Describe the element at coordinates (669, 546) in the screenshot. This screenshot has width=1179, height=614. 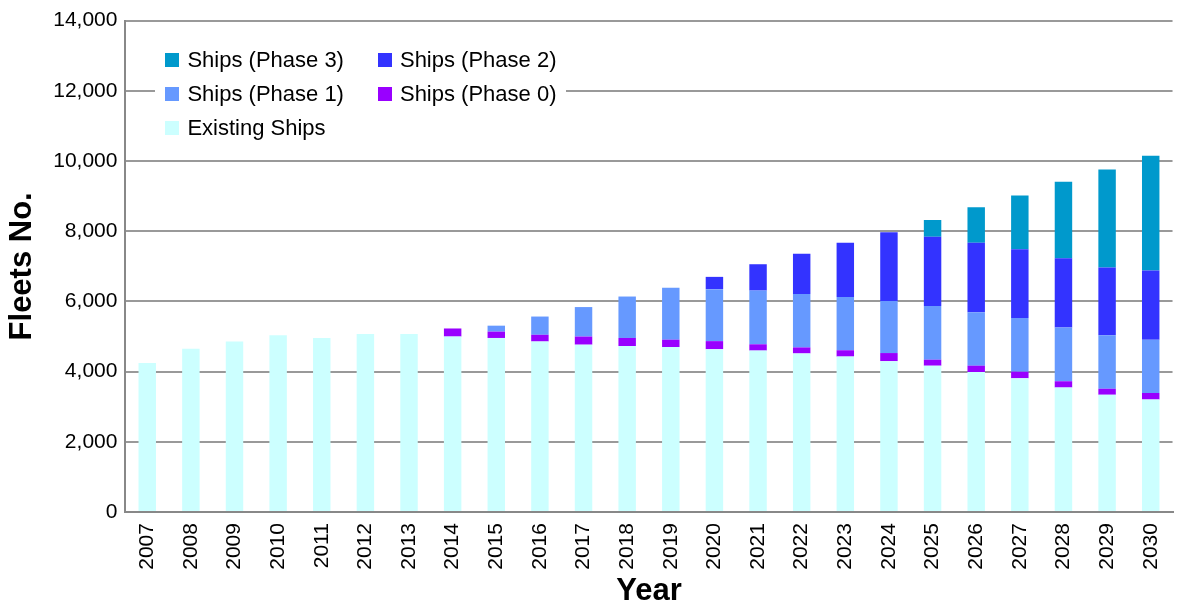
I see `x-tick-label: 2019` at that location.